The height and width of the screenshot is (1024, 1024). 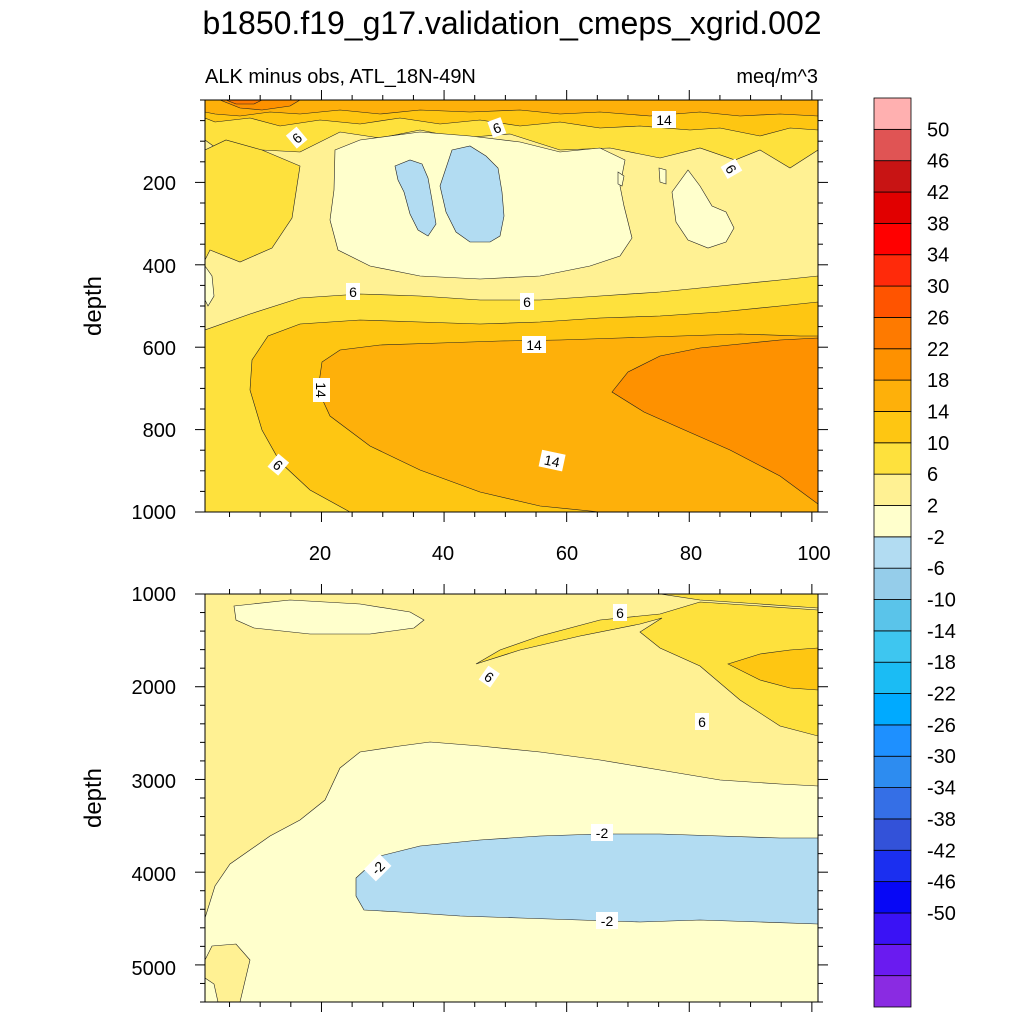 I want to click on bottom-ytick-2000: 2000, so click(x=154, y=688).